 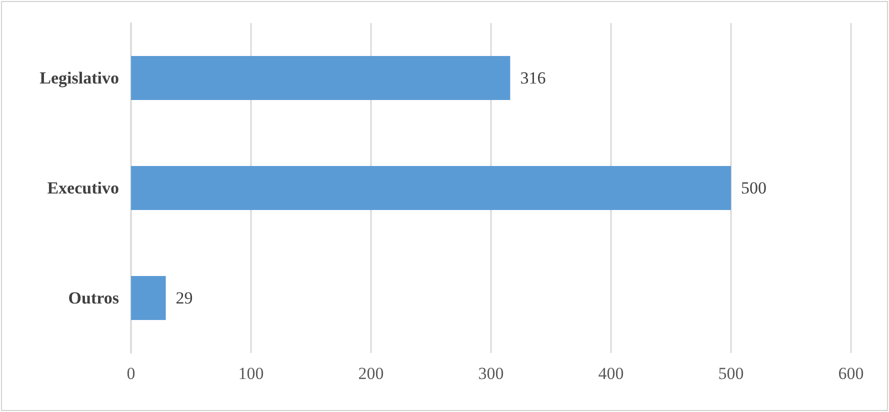 What do you see at coordinates (753, 188) in the screenshot?
I see `data-label: 500` at bounding box center [753, 188].